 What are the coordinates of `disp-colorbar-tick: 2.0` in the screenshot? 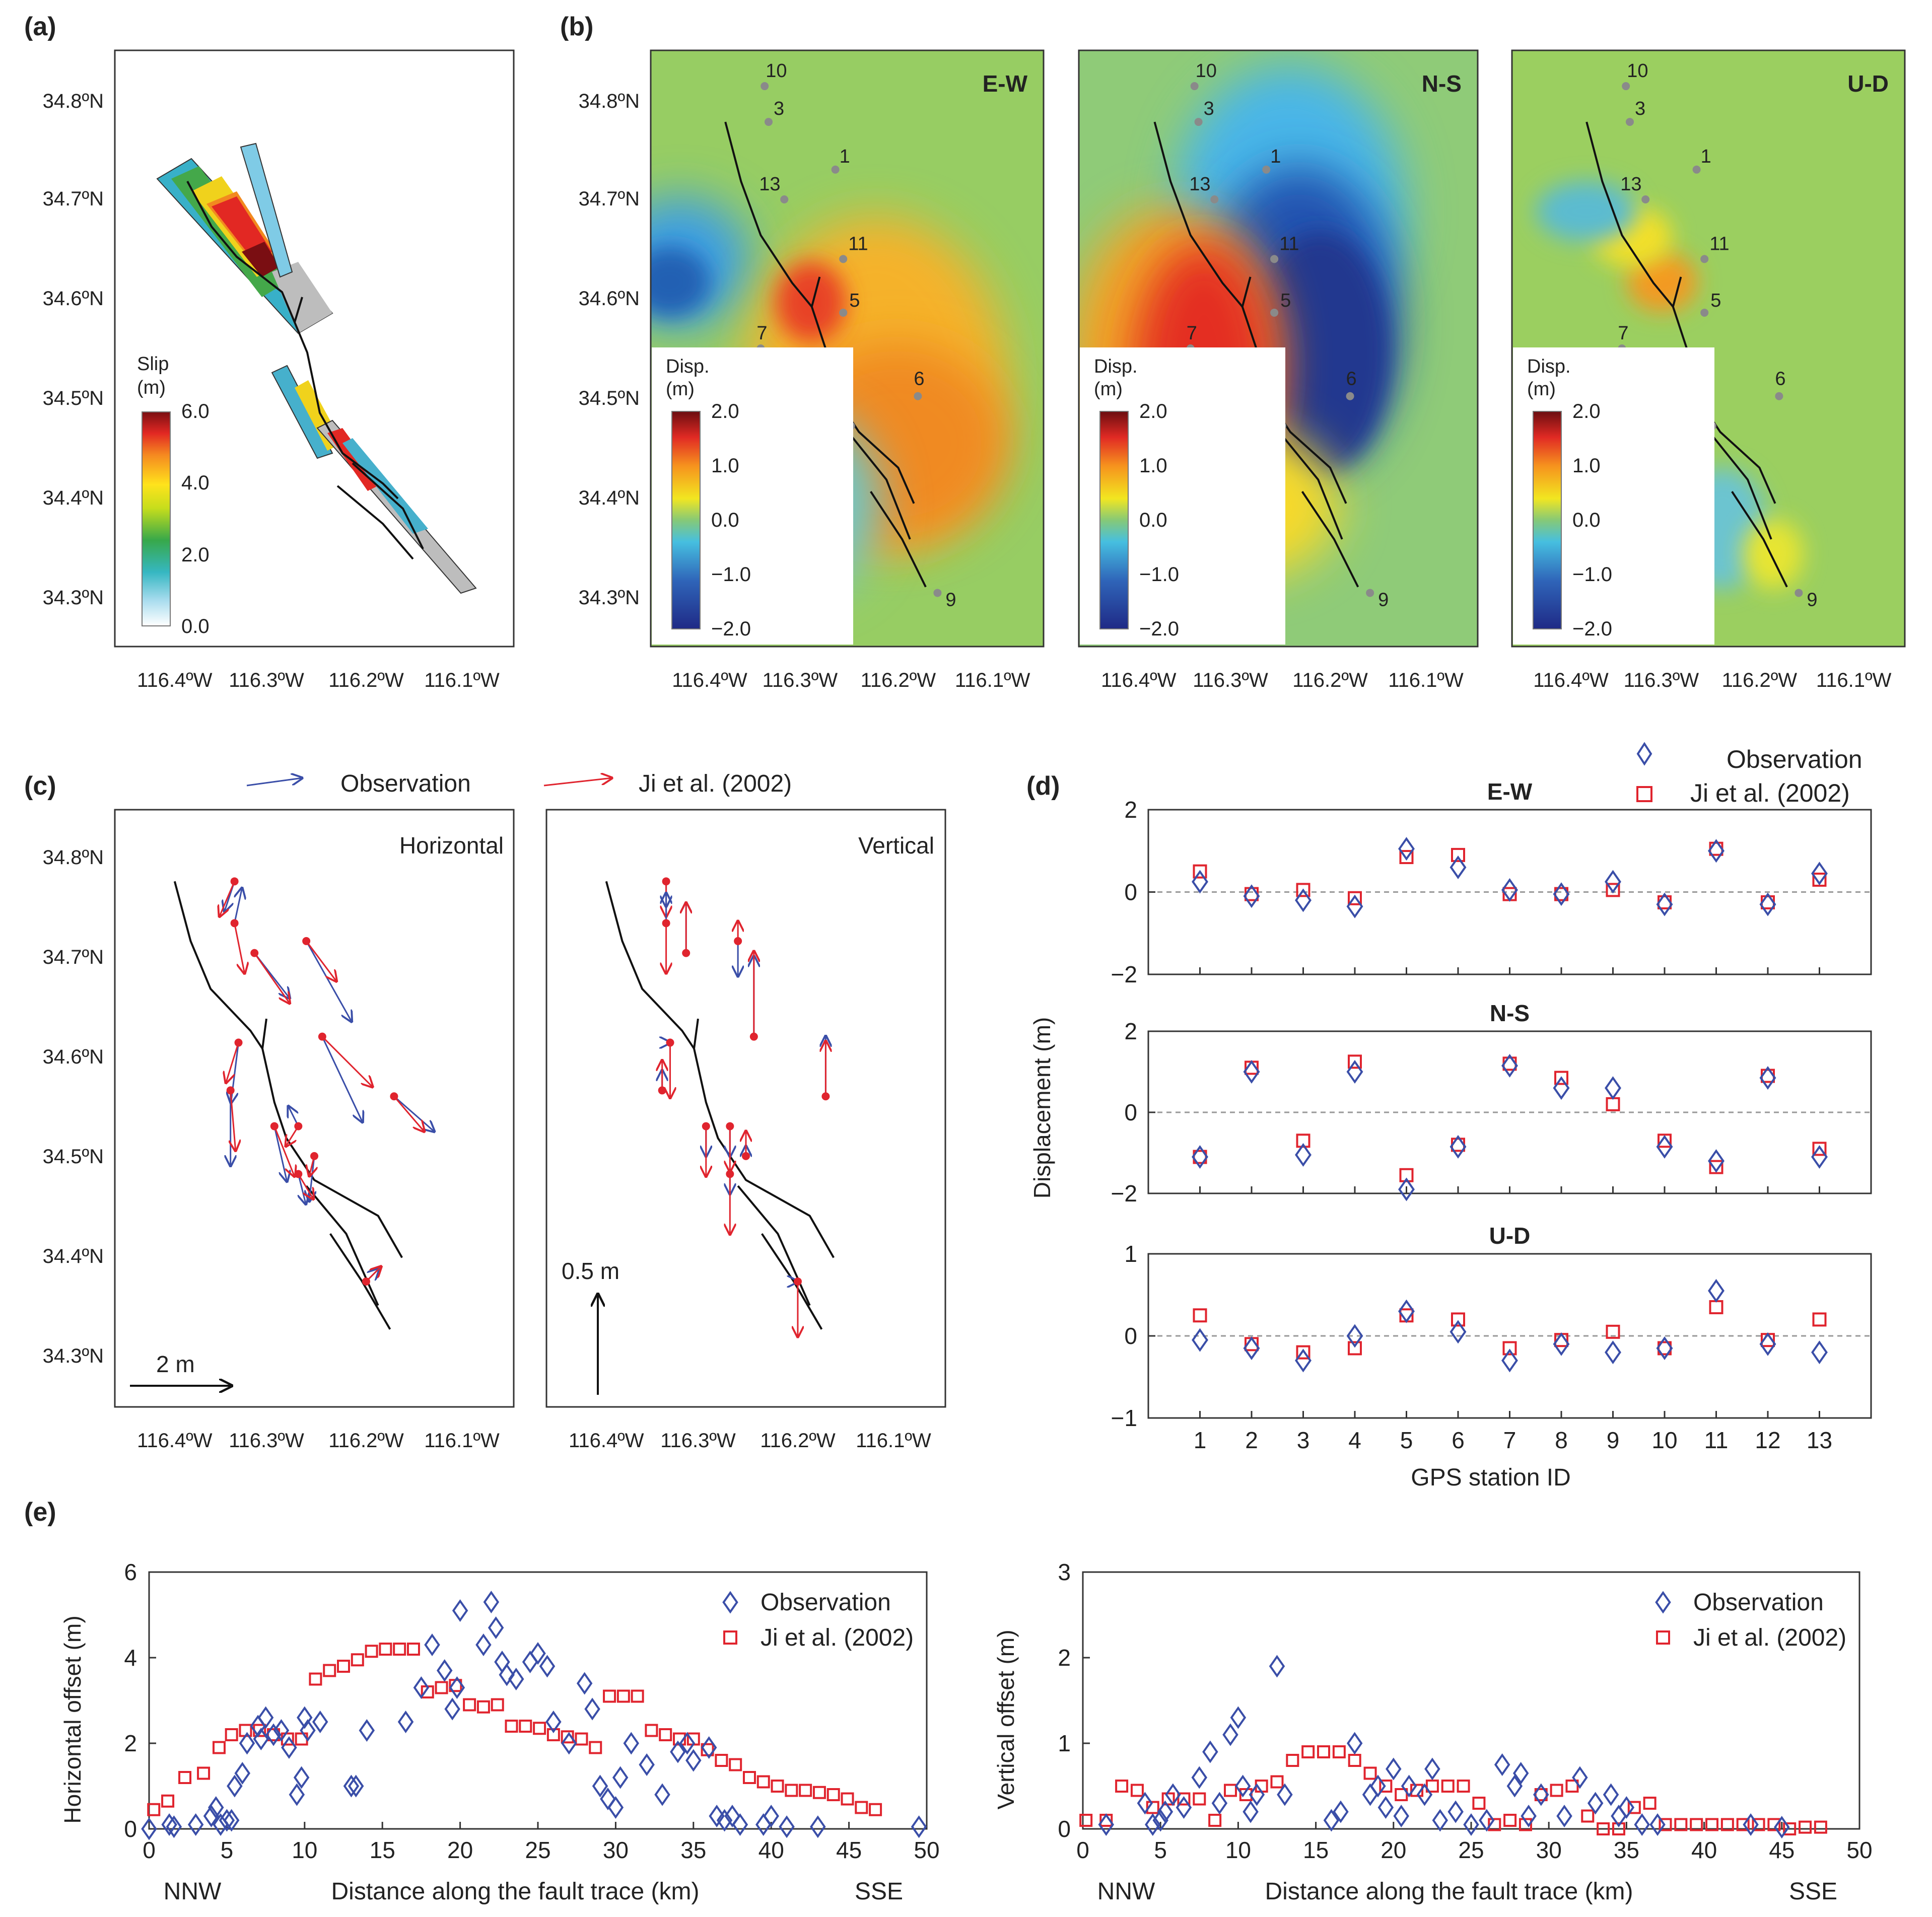 It's located at (1587, 411).